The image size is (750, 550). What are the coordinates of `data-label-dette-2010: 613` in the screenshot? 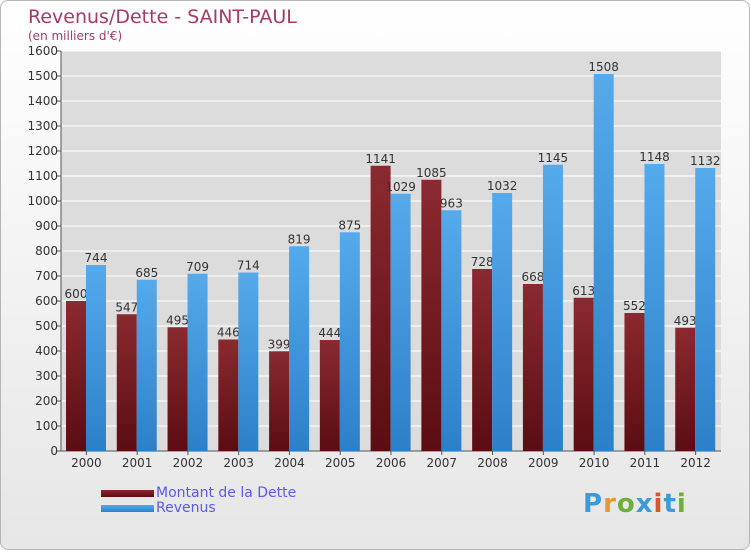 It's located at (583, 291).